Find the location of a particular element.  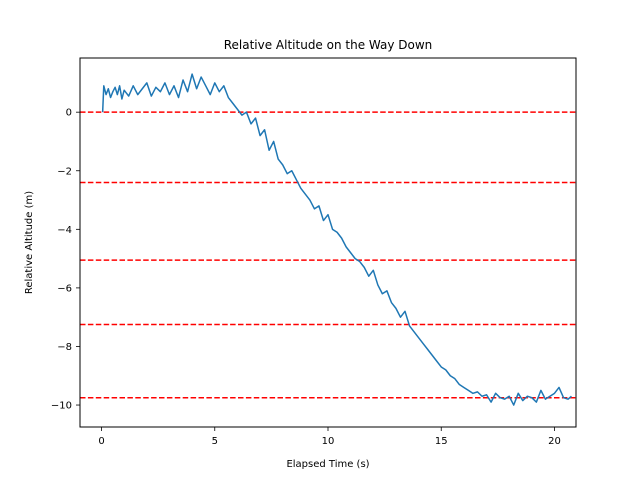

x-axis-title: Elapsed Time (s) is located at coordinates (327, 464).